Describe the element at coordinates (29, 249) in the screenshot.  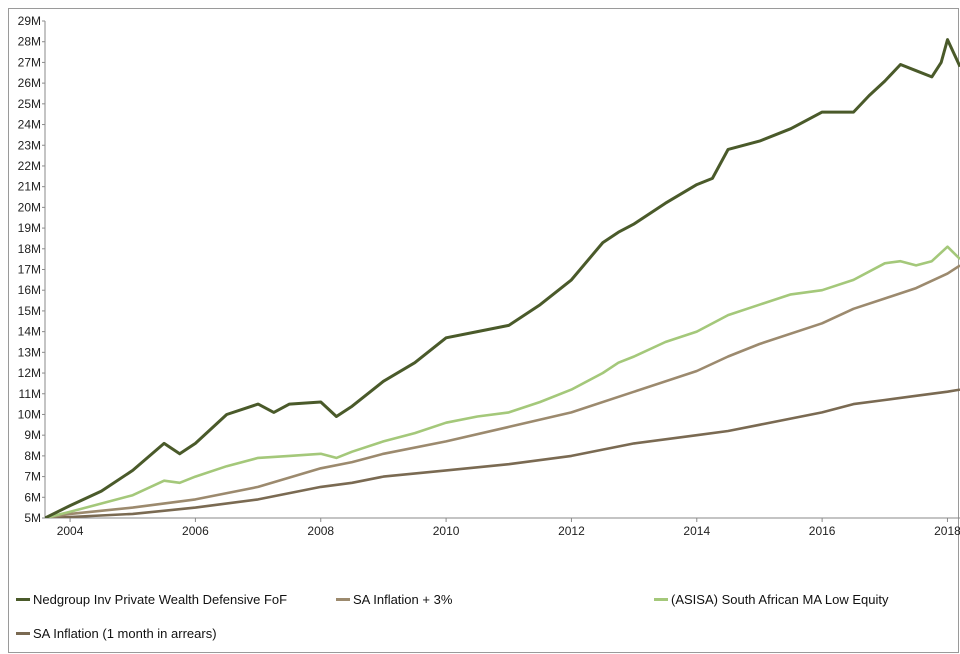
I see `y-tick-label: 18M` at that location.